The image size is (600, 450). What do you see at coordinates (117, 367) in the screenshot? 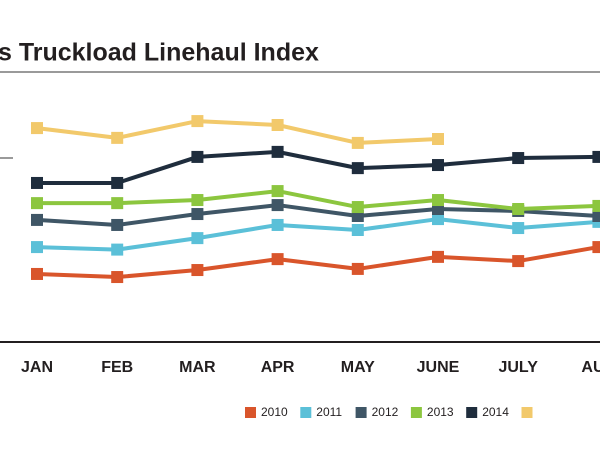
I see `x-tick-label: FEB` at bounding box center [117, 367].